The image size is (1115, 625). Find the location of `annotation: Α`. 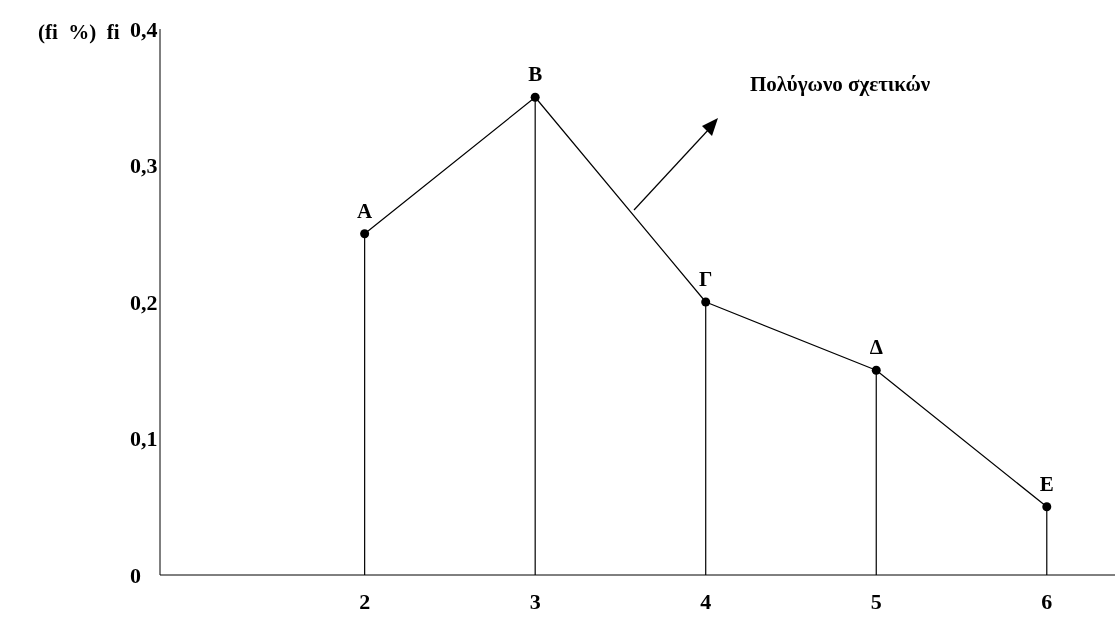

annotation: Α is located at coordinates (365, 210).